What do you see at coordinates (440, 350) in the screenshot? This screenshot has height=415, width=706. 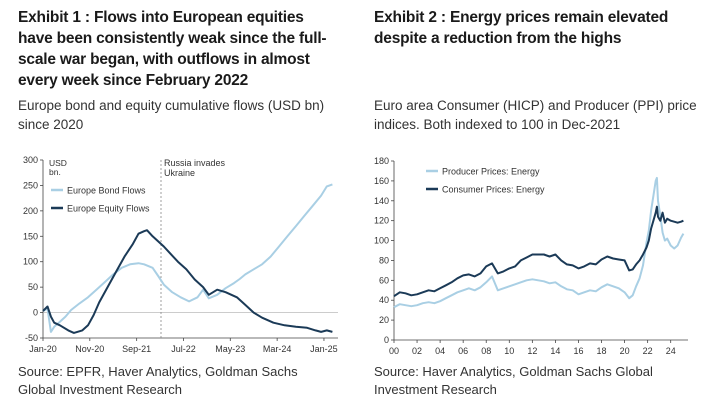 I see `x-tick-label: 04` at bounding box center [440, 350].